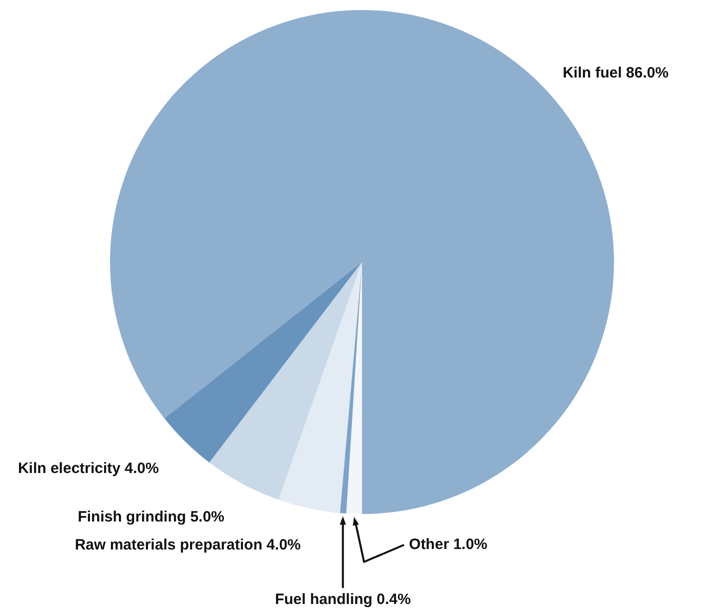 The image size is (715, 614). Describe the element at coordinates (187, 545) in the screenshot. I see `slice-label: Raw materials preparation 4.0%` at that location.